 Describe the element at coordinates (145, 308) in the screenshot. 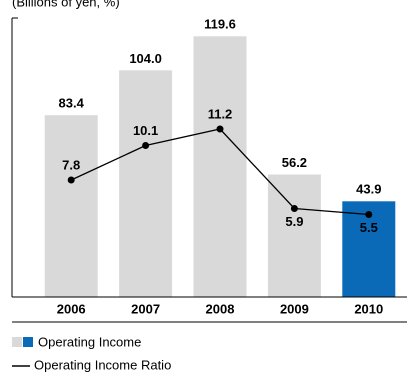

I see `x-tick-label: 2007` at that location.